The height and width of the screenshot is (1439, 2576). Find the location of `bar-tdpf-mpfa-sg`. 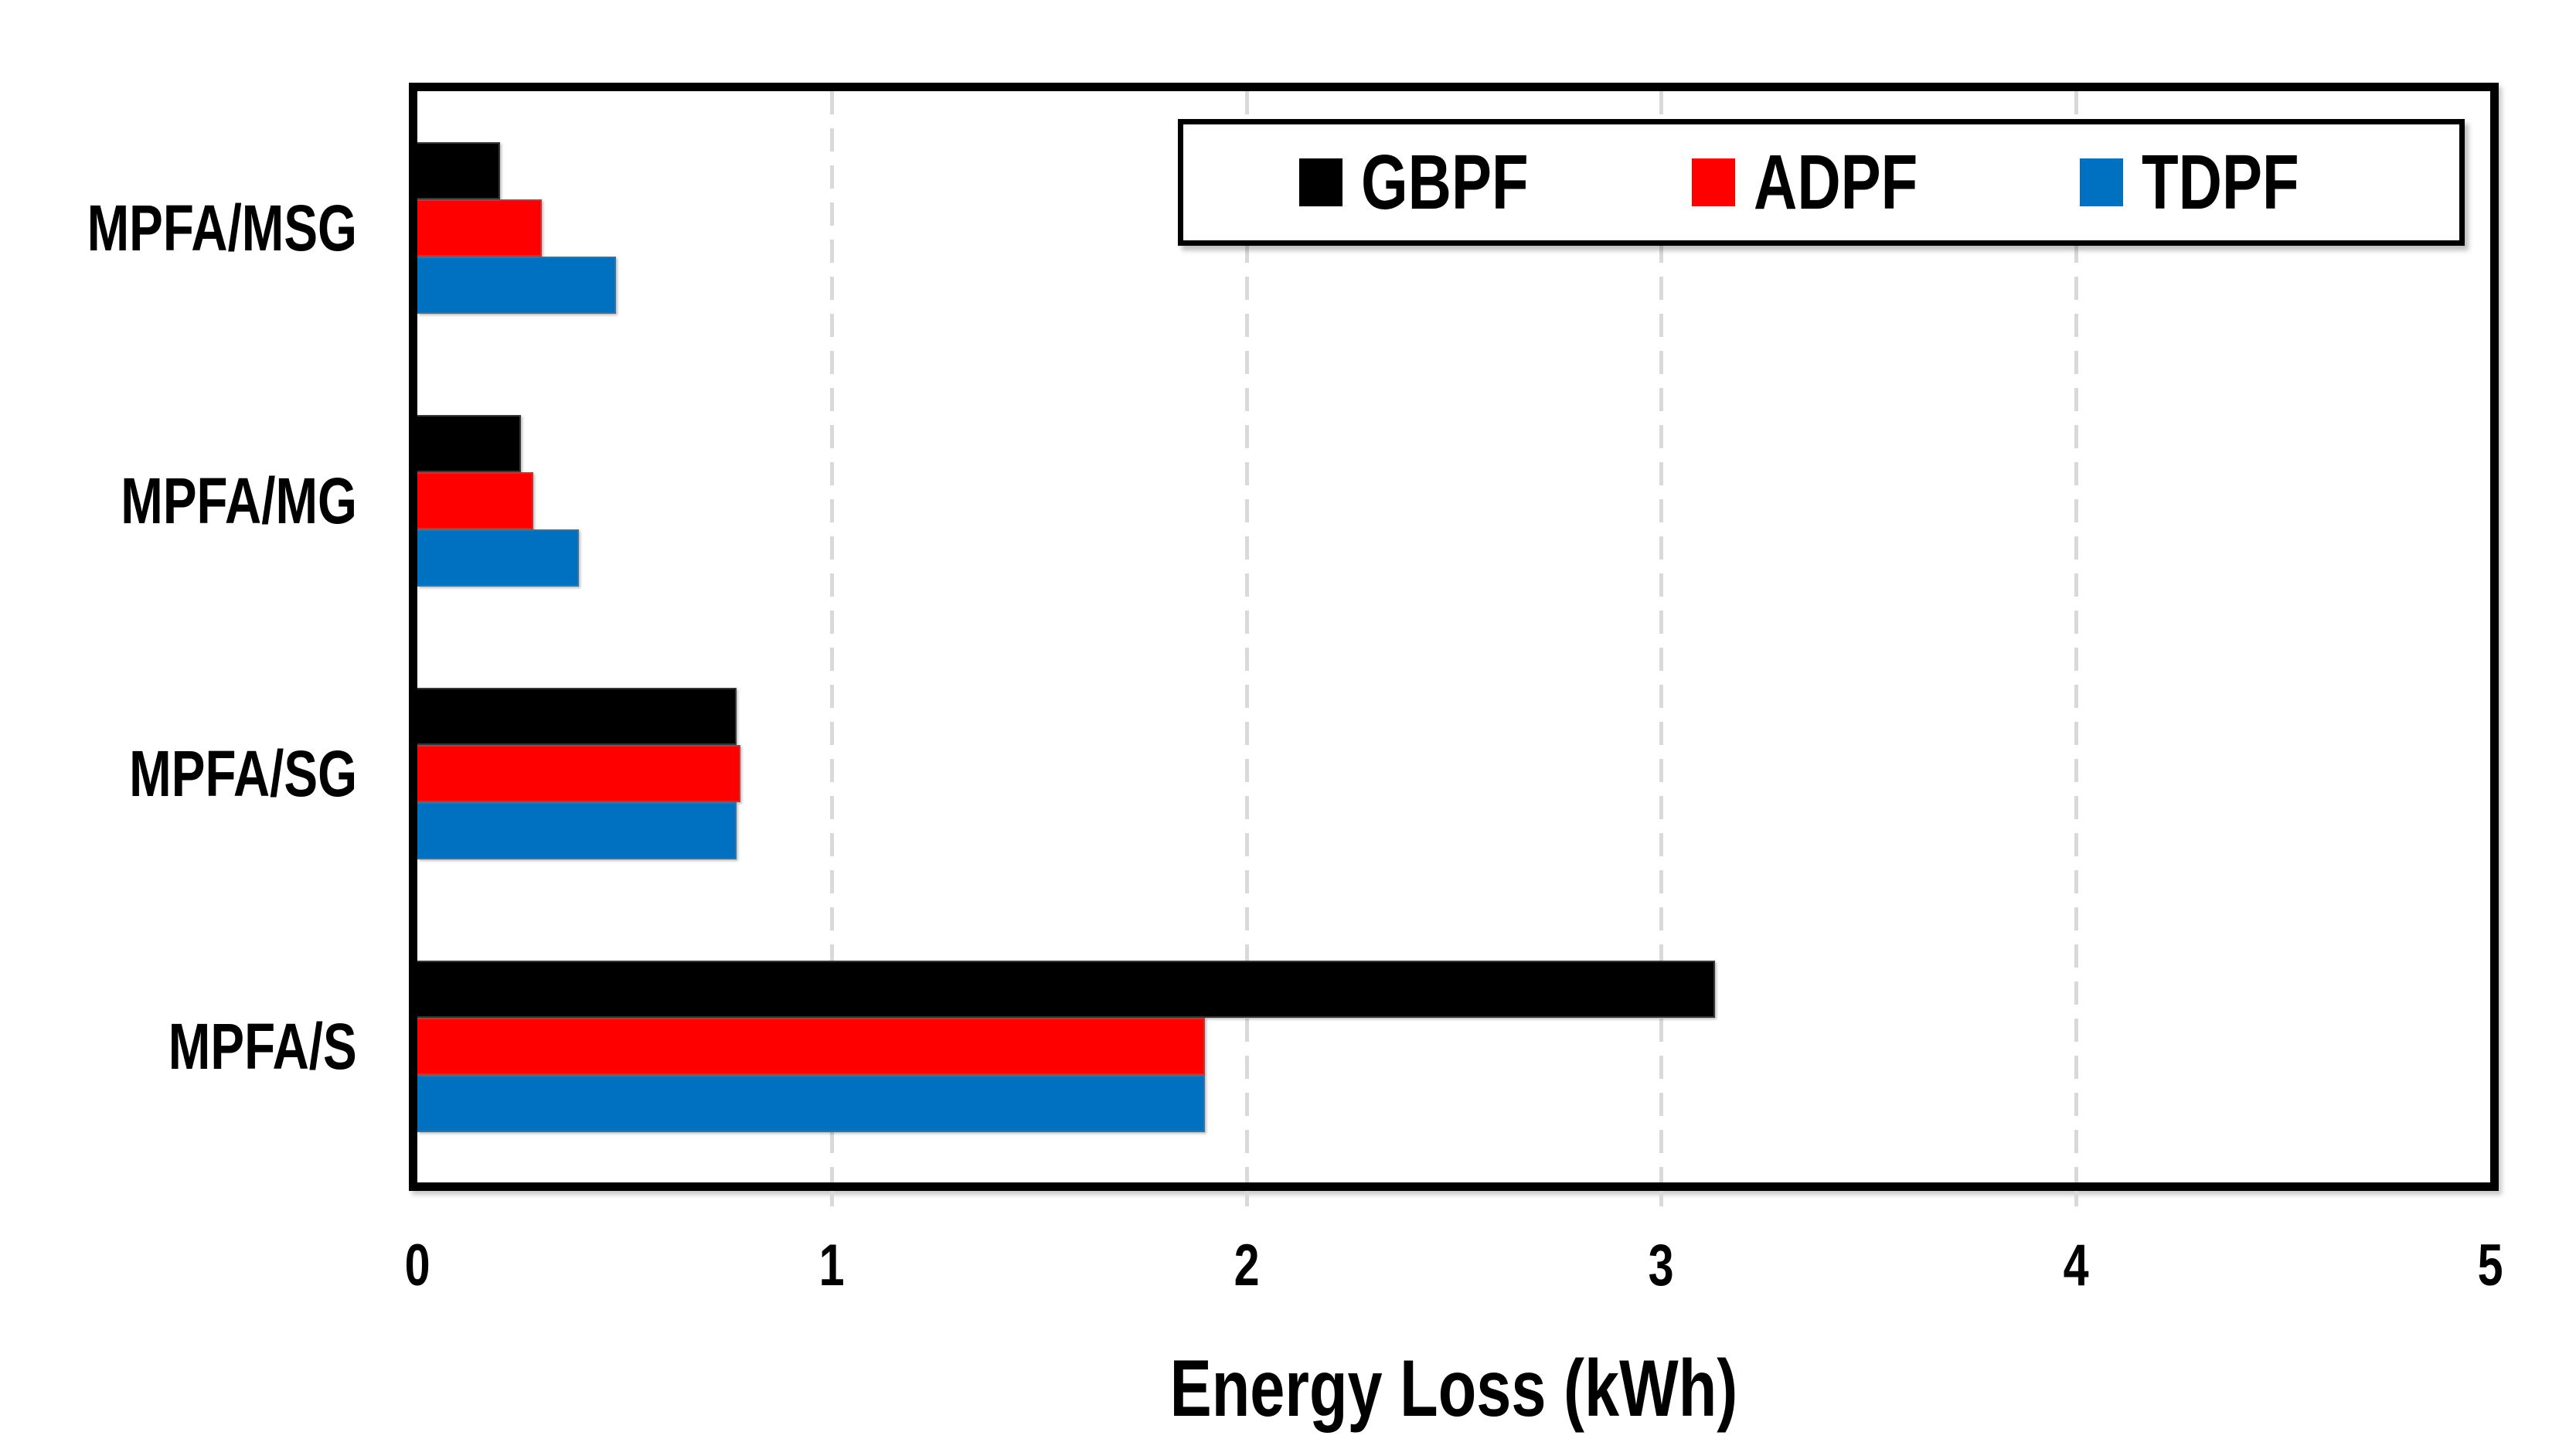

bar-tdpf-mpfa-sg is located at coordinates (577, 830).